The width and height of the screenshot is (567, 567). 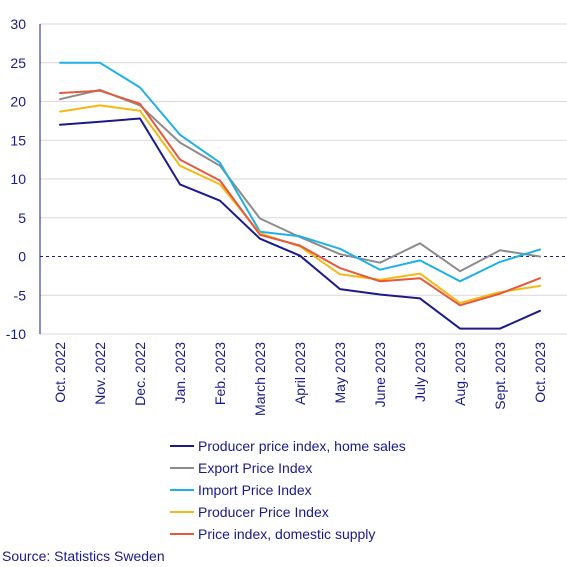 What do you see at coordinates (220, 373) in the screenshot?
I see `x-tick-label: Feb. 2023` at bounding box center [220, 373].